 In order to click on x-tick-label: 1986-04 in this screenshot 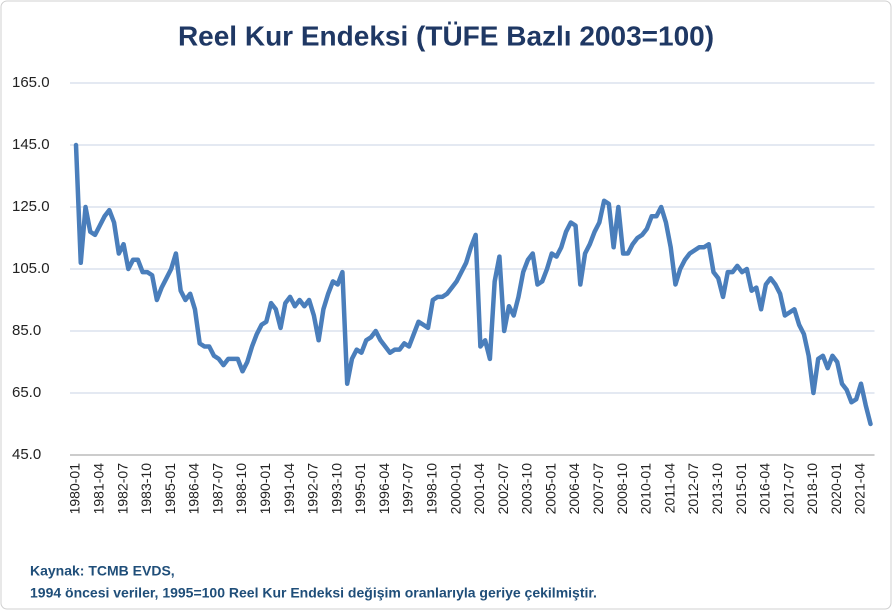, I will do `click(194, 489)`.